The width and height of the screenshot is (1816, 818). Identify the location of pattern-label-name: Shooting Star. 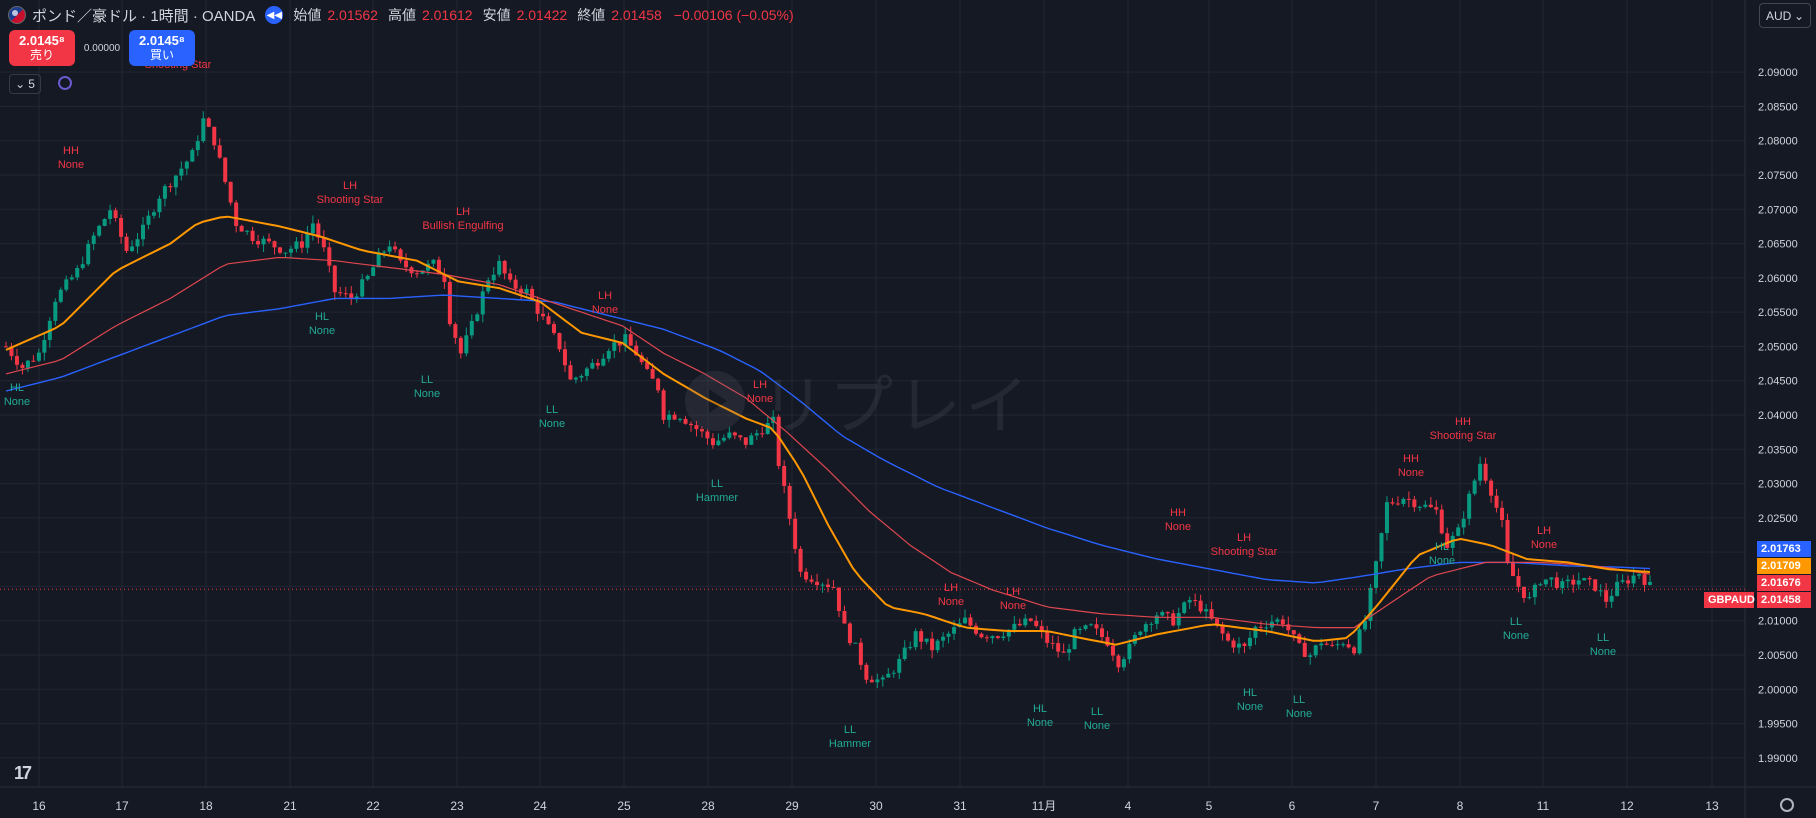
(1463, 436).